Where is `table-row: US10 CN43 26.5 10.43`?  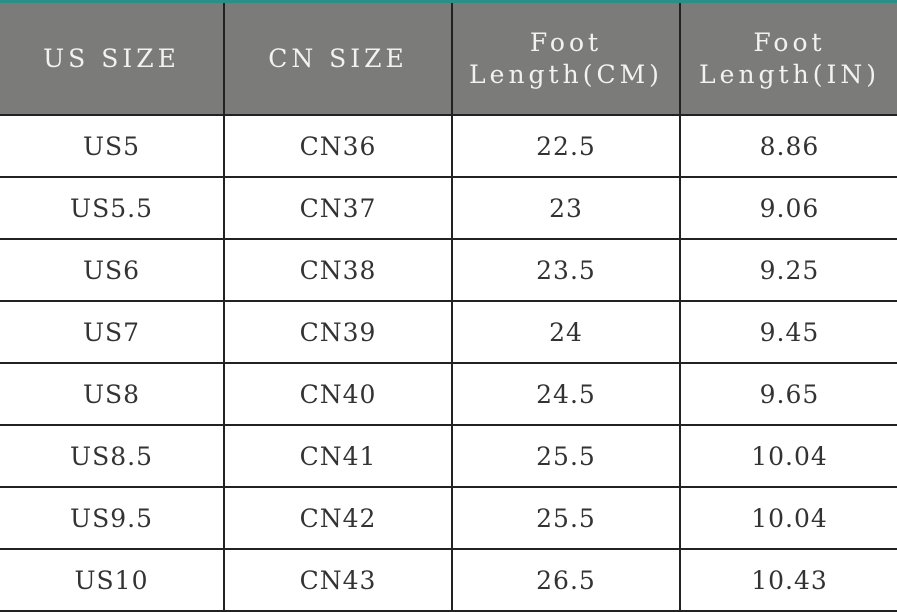
table-row: US10 CN43 26.5 10.43 is located at coordinates (448, 580).